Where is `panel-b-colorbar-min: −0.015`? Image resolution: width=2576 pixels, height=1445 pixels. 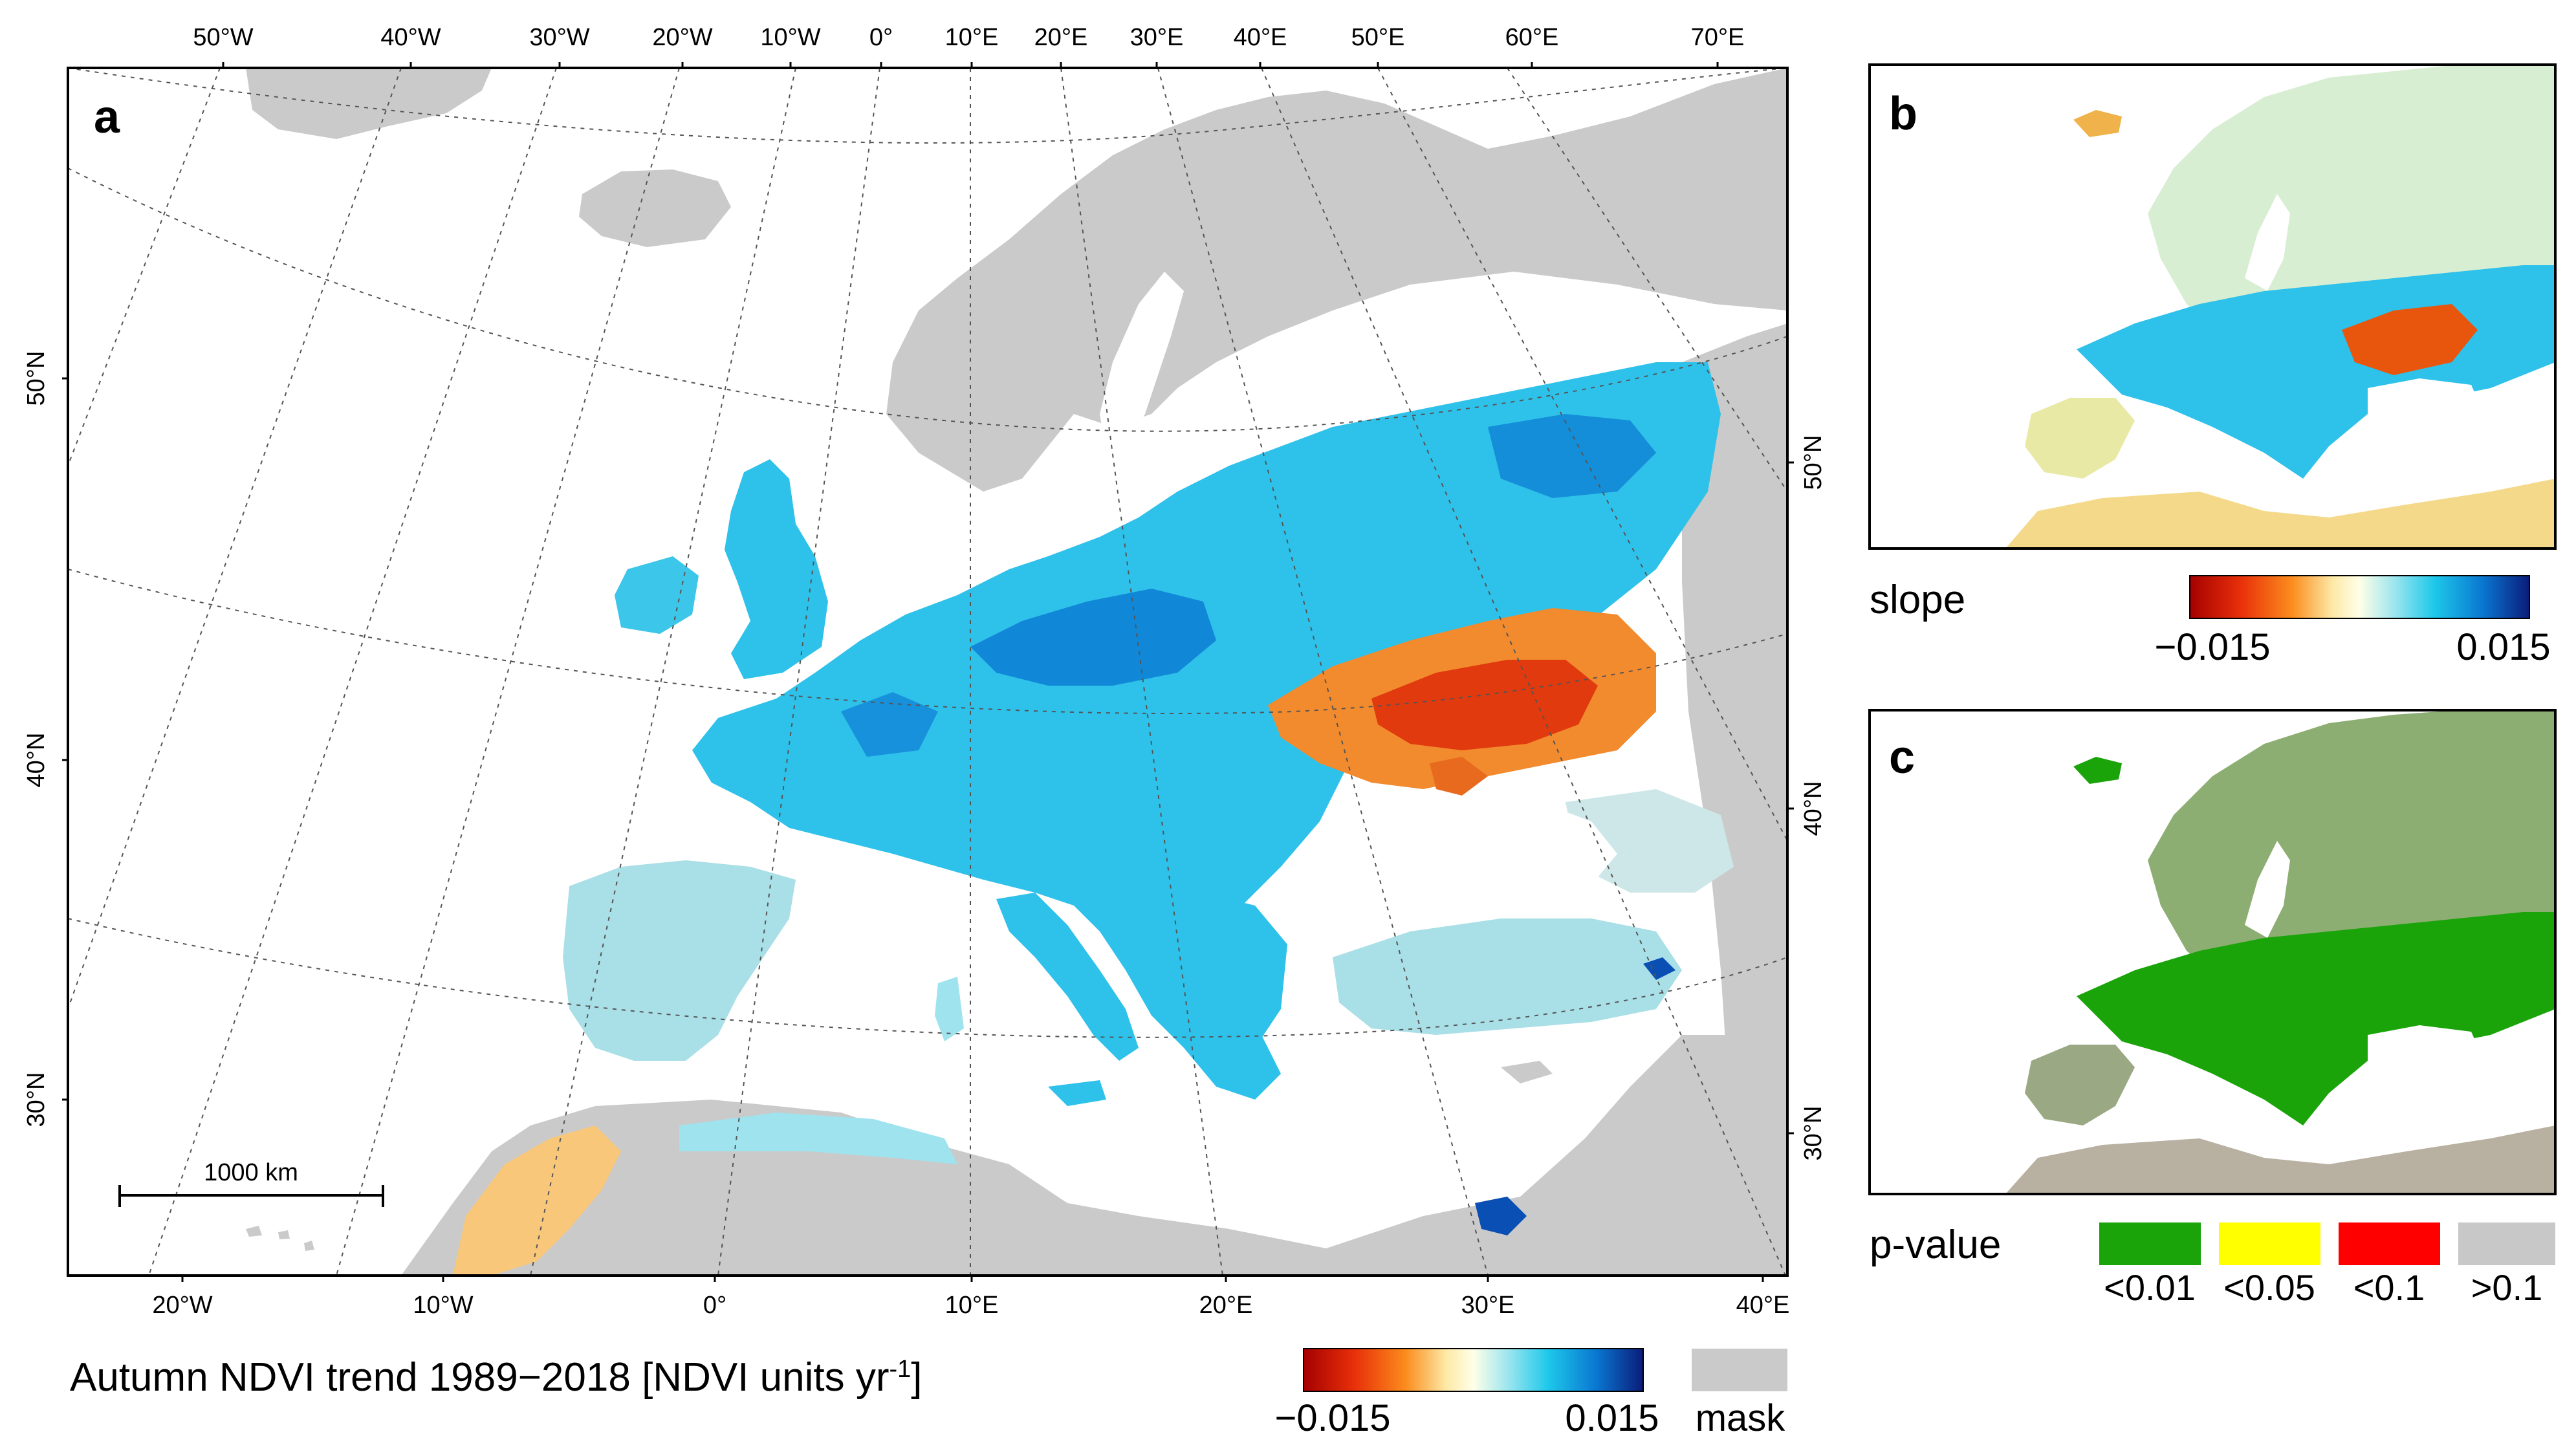
panel-b-colorbar-min: −0.015 is located at coordinates (2212, 647).